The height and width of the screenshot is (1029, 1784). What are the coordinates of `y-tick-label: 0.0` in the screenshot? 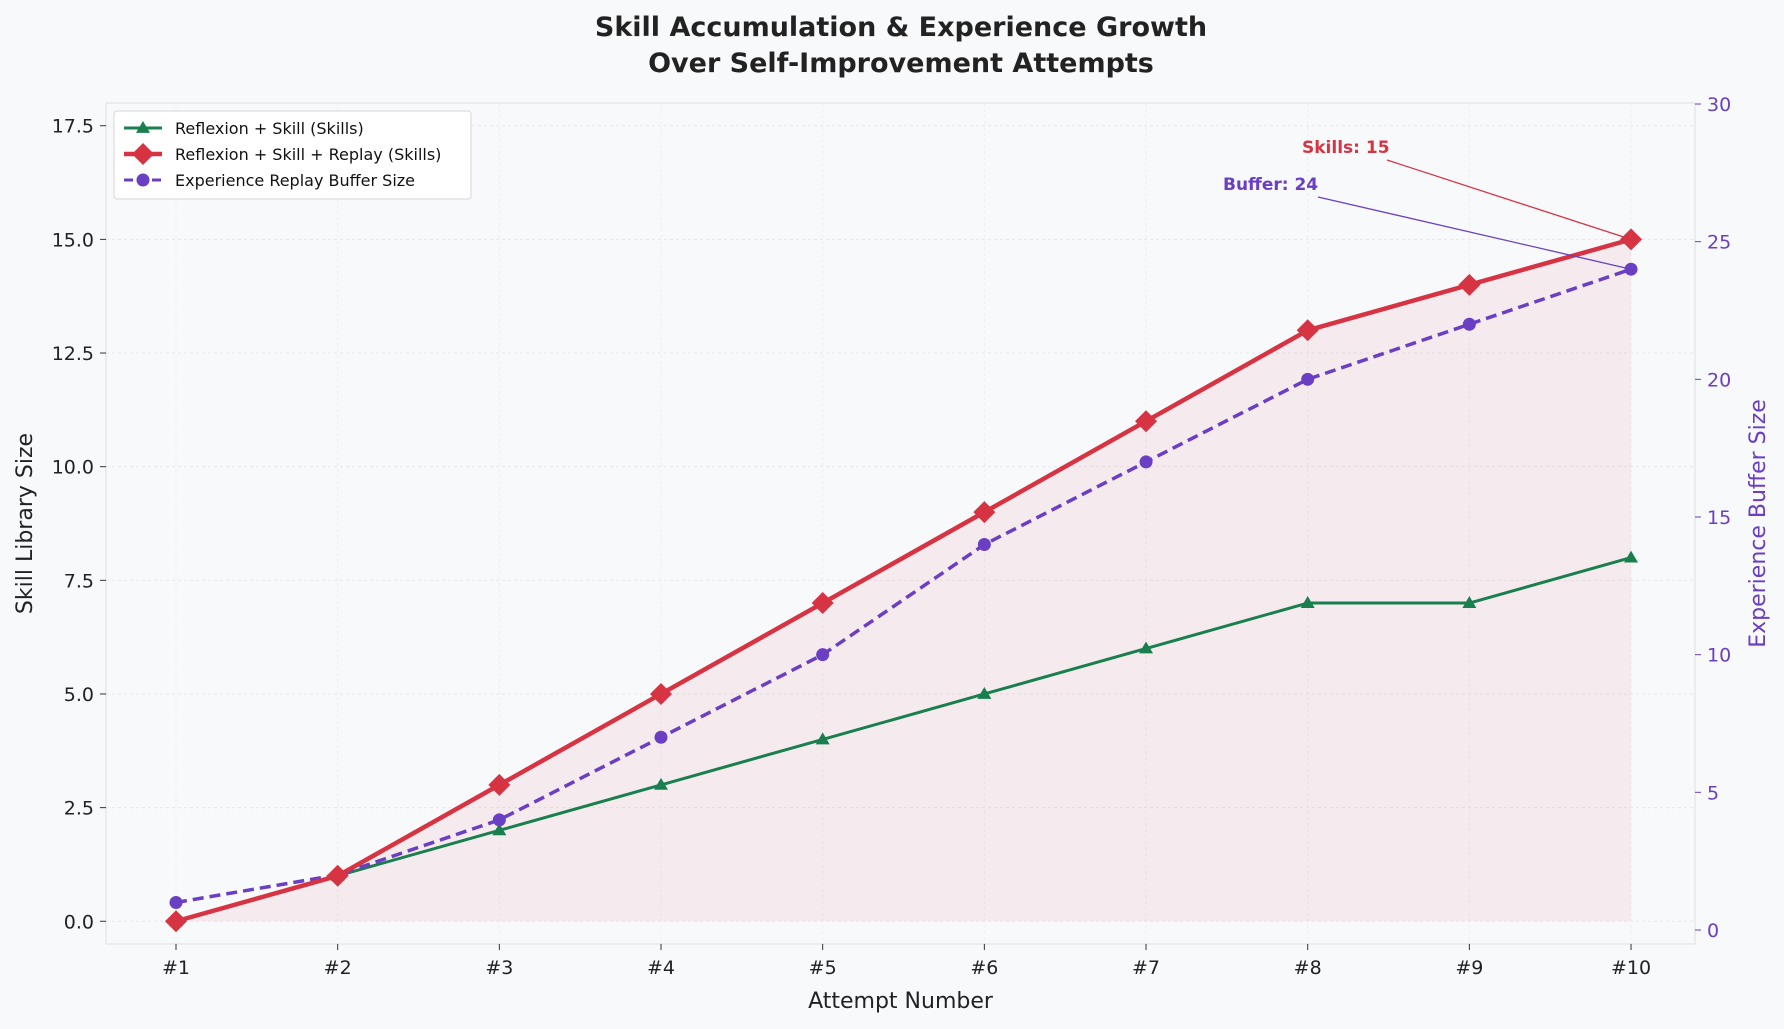 It's located at (79, 922).